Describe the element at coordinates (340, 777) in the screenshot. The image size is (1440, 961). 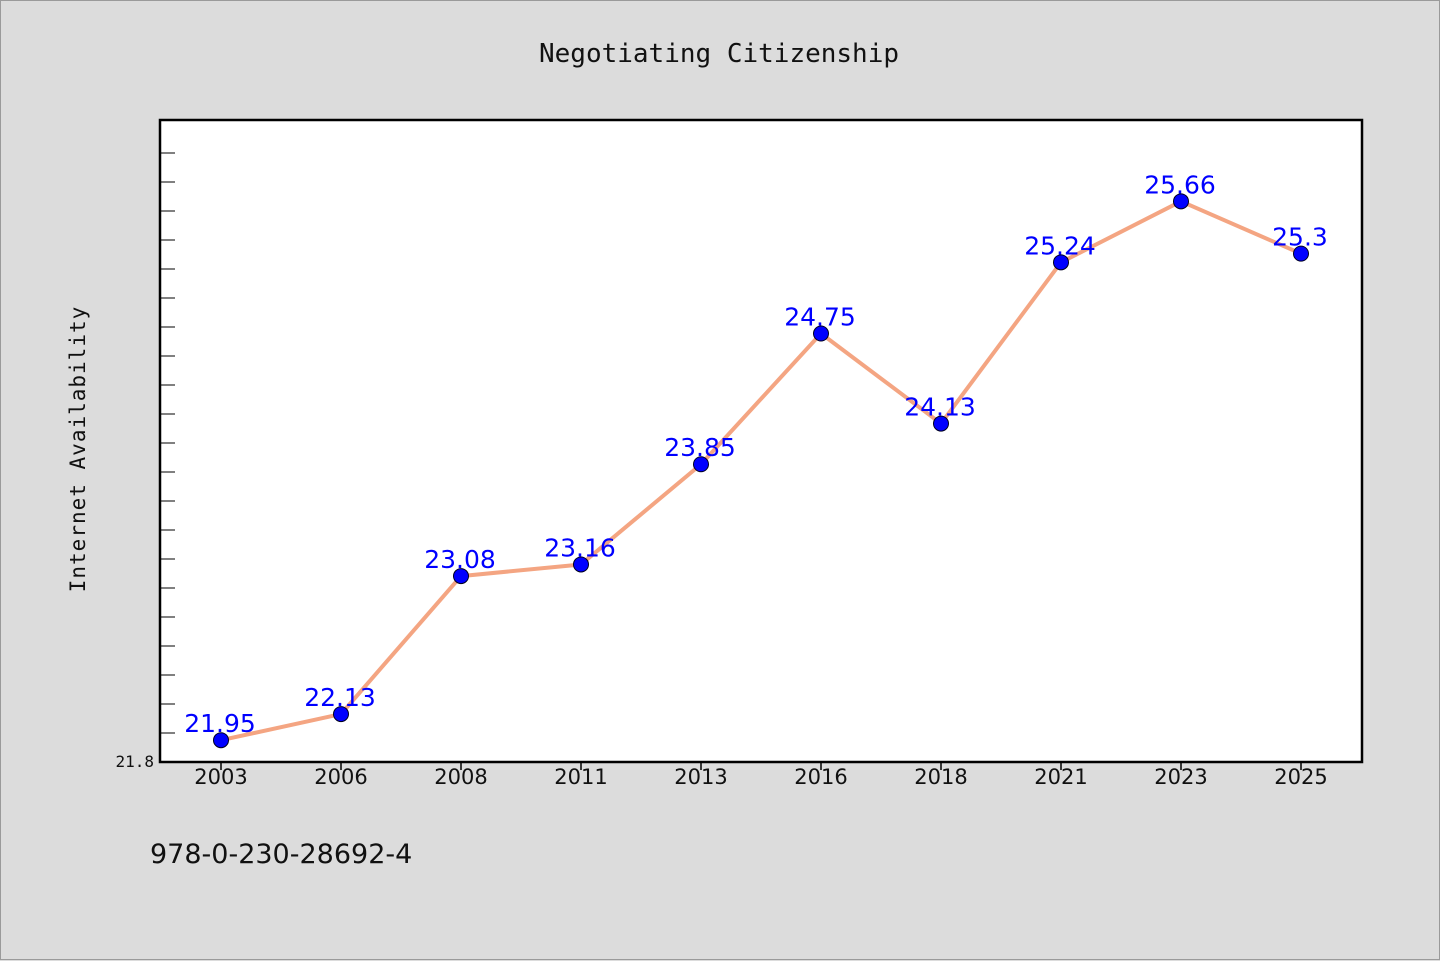
I see `x-tick-label: 2006` at that location.